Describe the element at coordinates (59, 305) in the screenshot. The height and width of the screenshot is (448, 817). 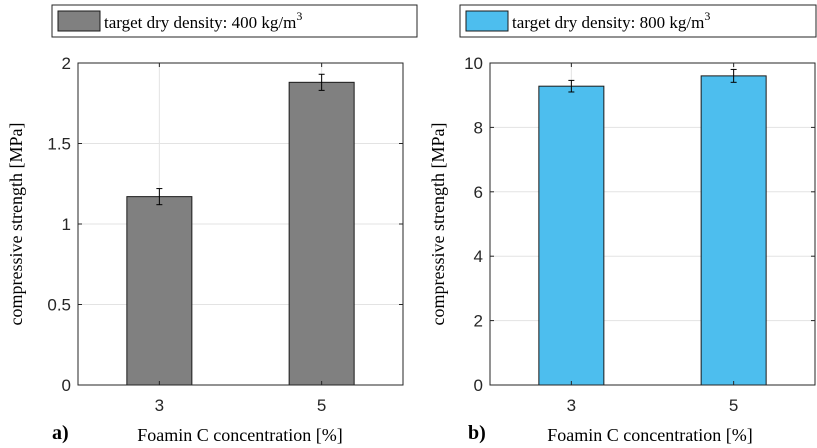
I see `y-tick-label: 0.5` at that location.